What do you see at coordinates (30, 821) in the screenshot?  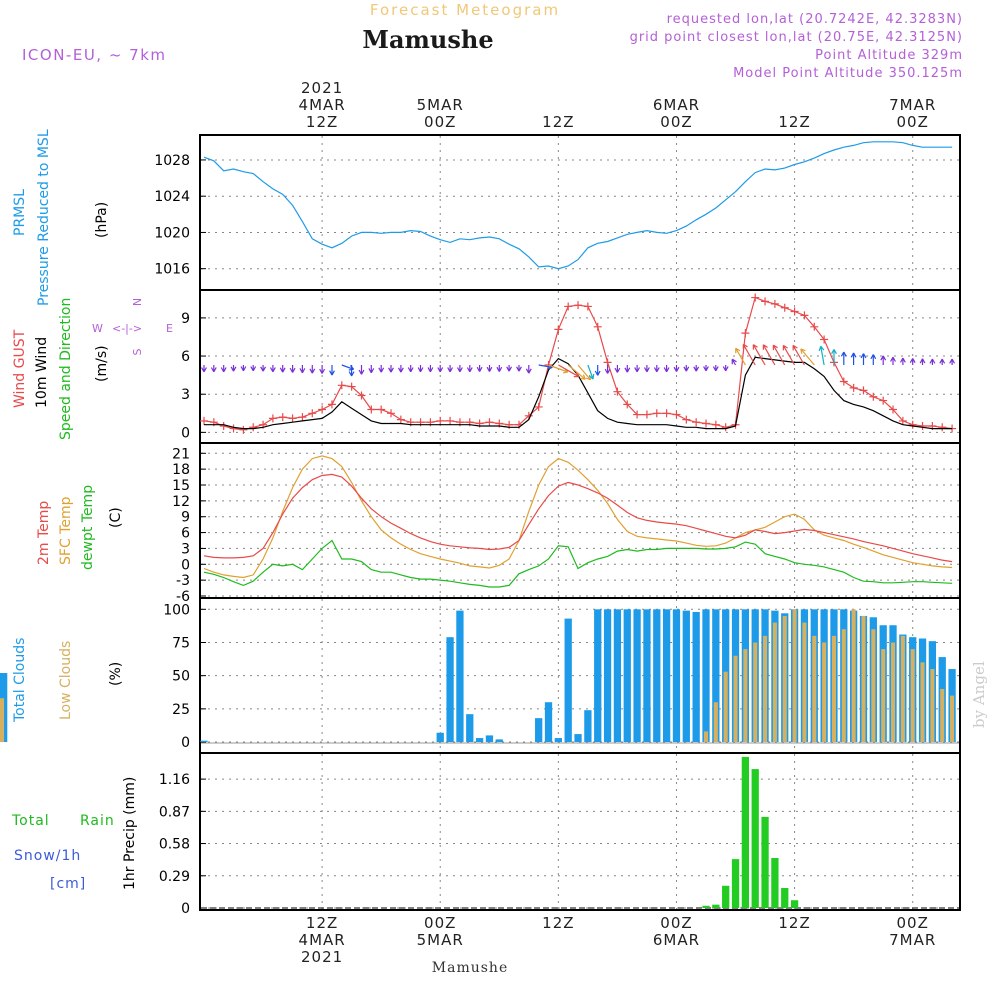 I see `precip-rain-label-a: Total` at bounding box center [30, 821].